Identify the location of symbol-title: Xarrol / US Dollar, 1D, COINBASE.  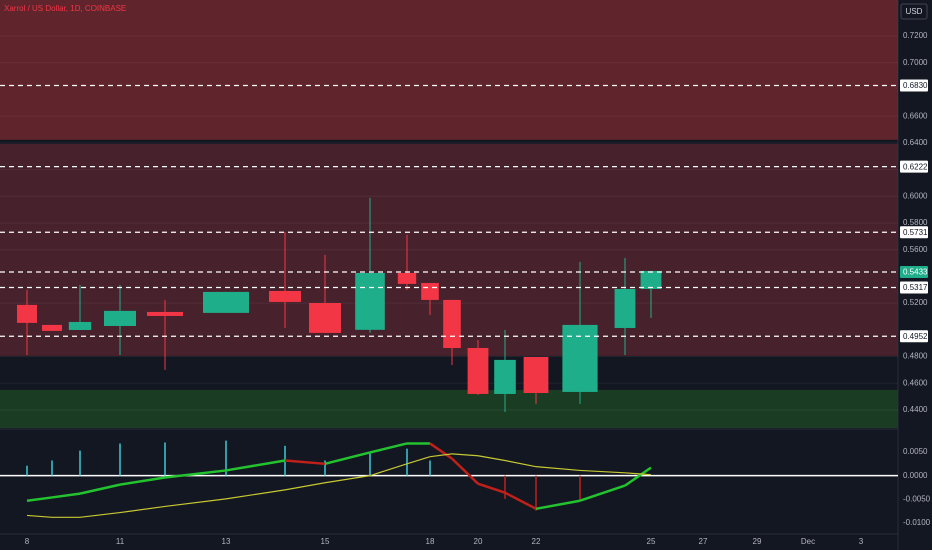
(65, 8).